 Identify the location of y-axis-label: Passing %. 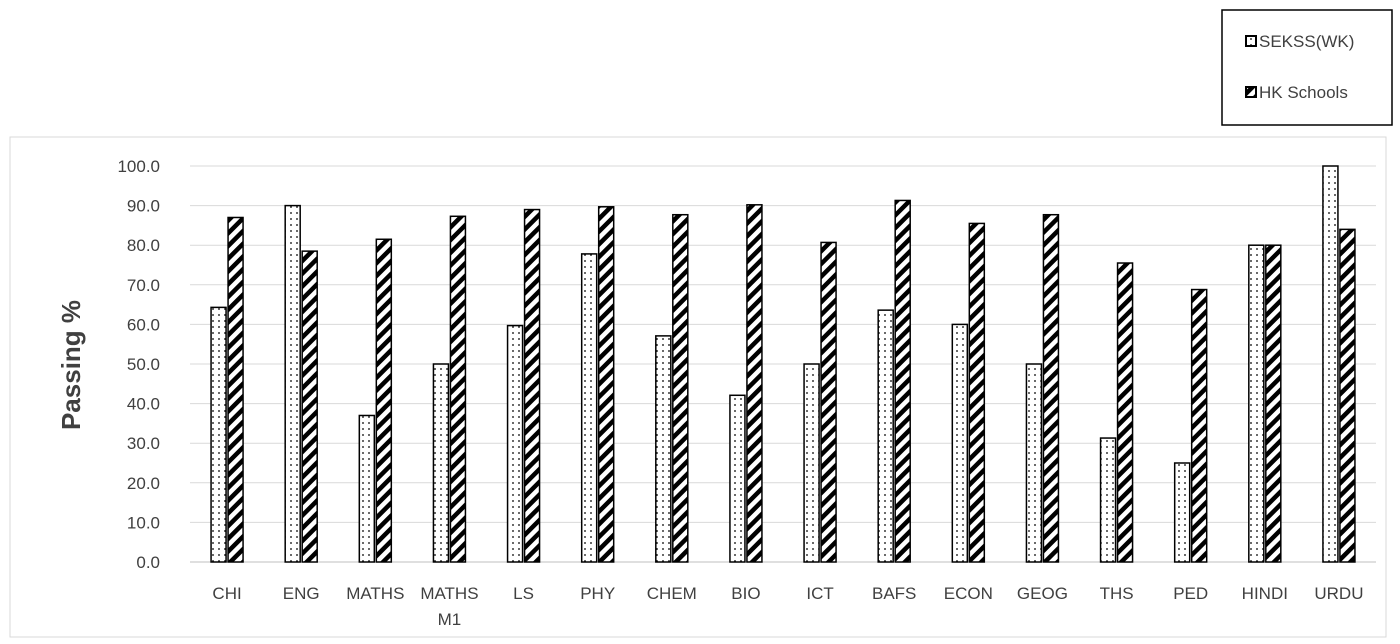
(71, 365).